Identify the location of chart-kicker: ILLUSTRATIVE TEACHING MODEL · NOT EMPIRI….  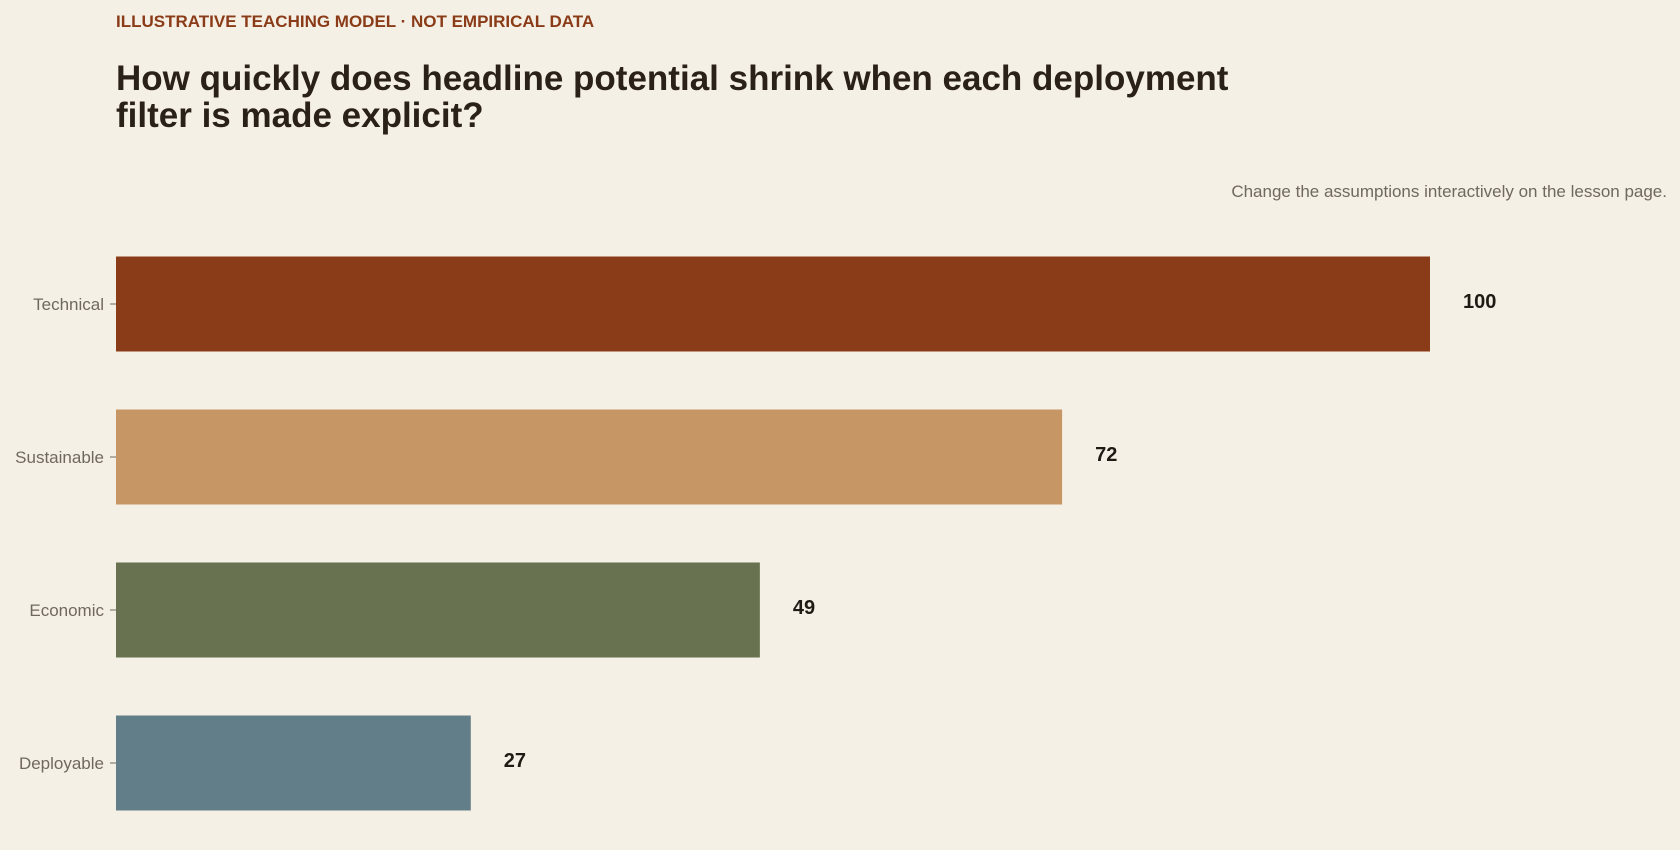
(355, 21).